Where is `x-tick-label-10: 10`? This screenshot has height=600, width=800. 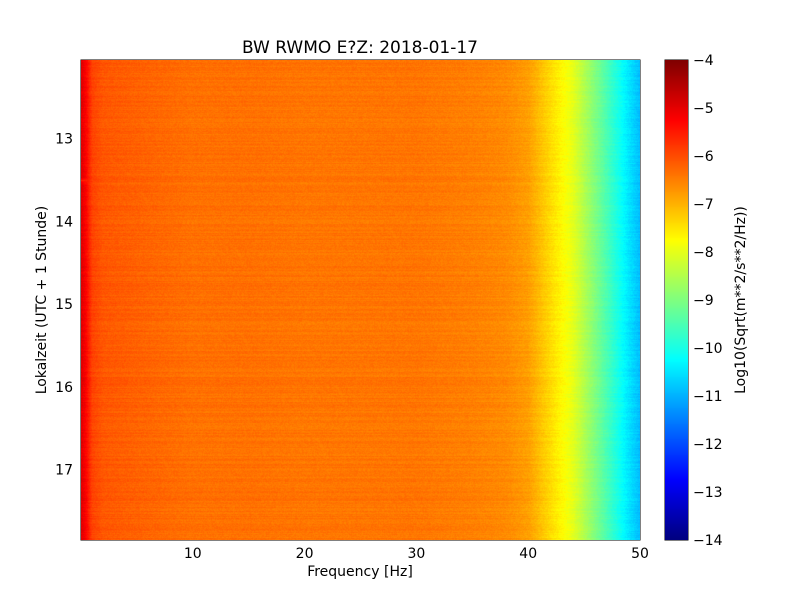
x-tick-label-10: 10 is located at coordinates (193, 554).